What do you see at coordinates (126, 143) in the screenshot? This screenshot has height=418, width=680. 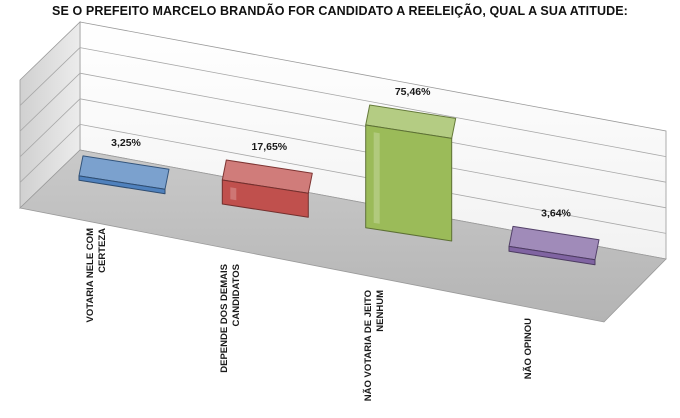 I see `data-label: 3,25%` at bounding box center [126, 143].